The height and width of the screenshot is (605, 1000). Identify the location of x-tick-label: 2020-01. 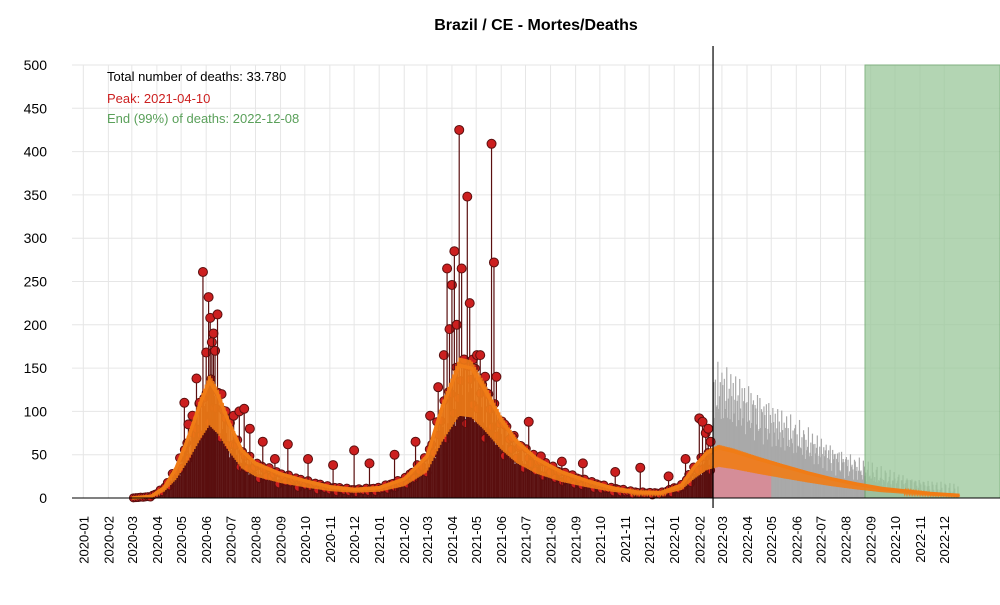
(83, 540).